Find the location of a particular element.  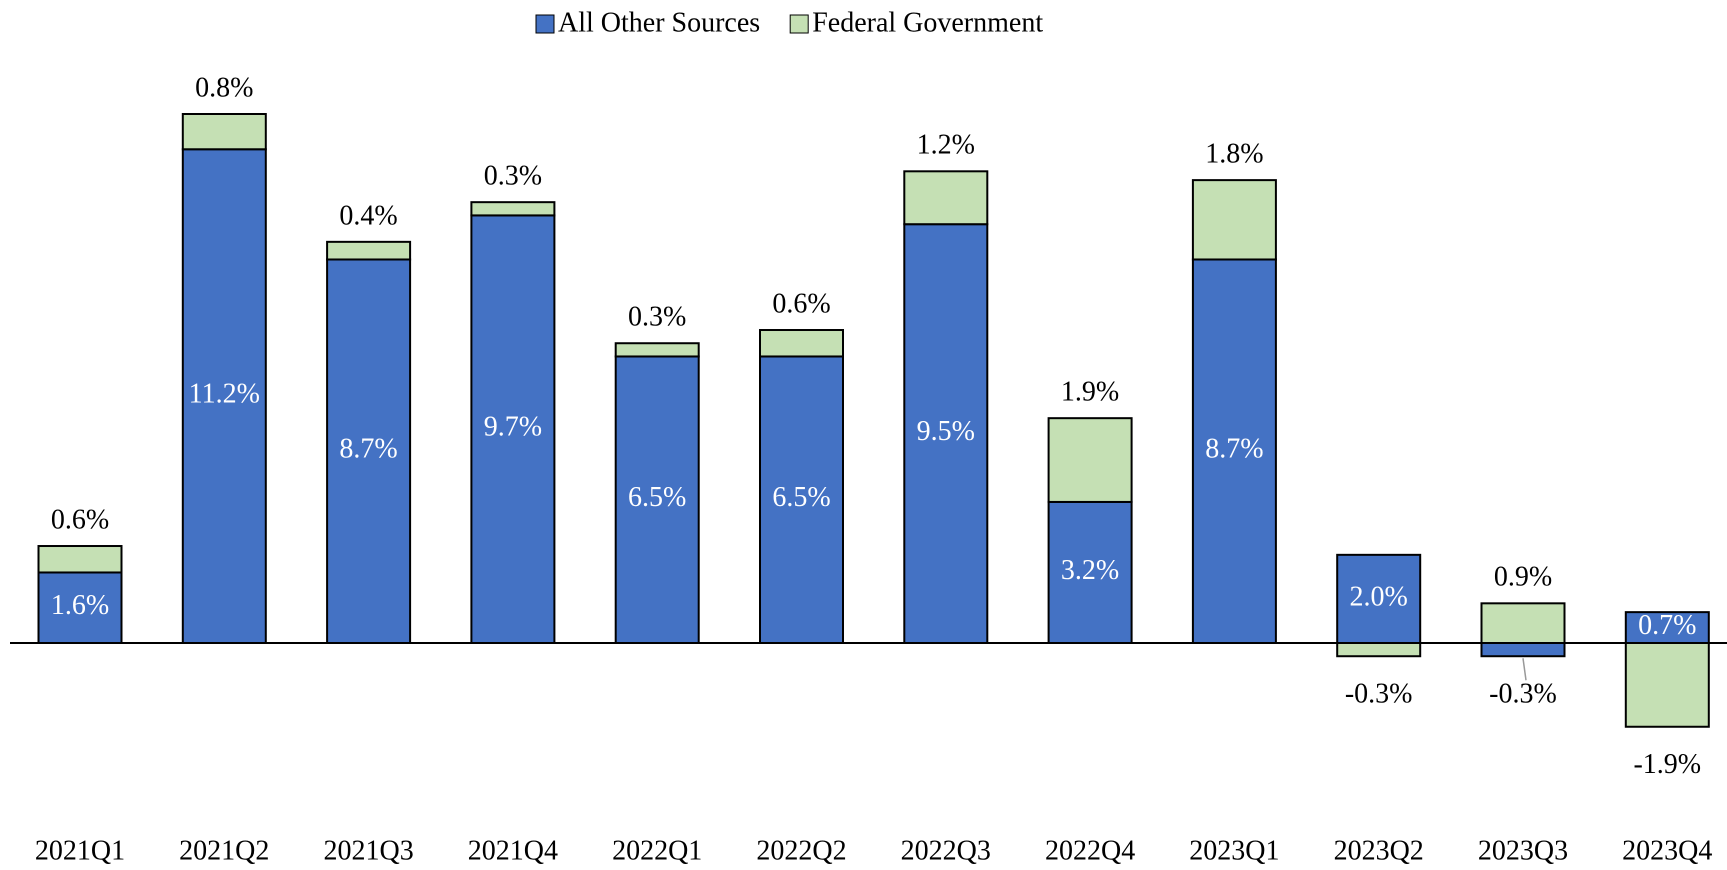

value-label: 0.4% is located at coordinates (368, 215).